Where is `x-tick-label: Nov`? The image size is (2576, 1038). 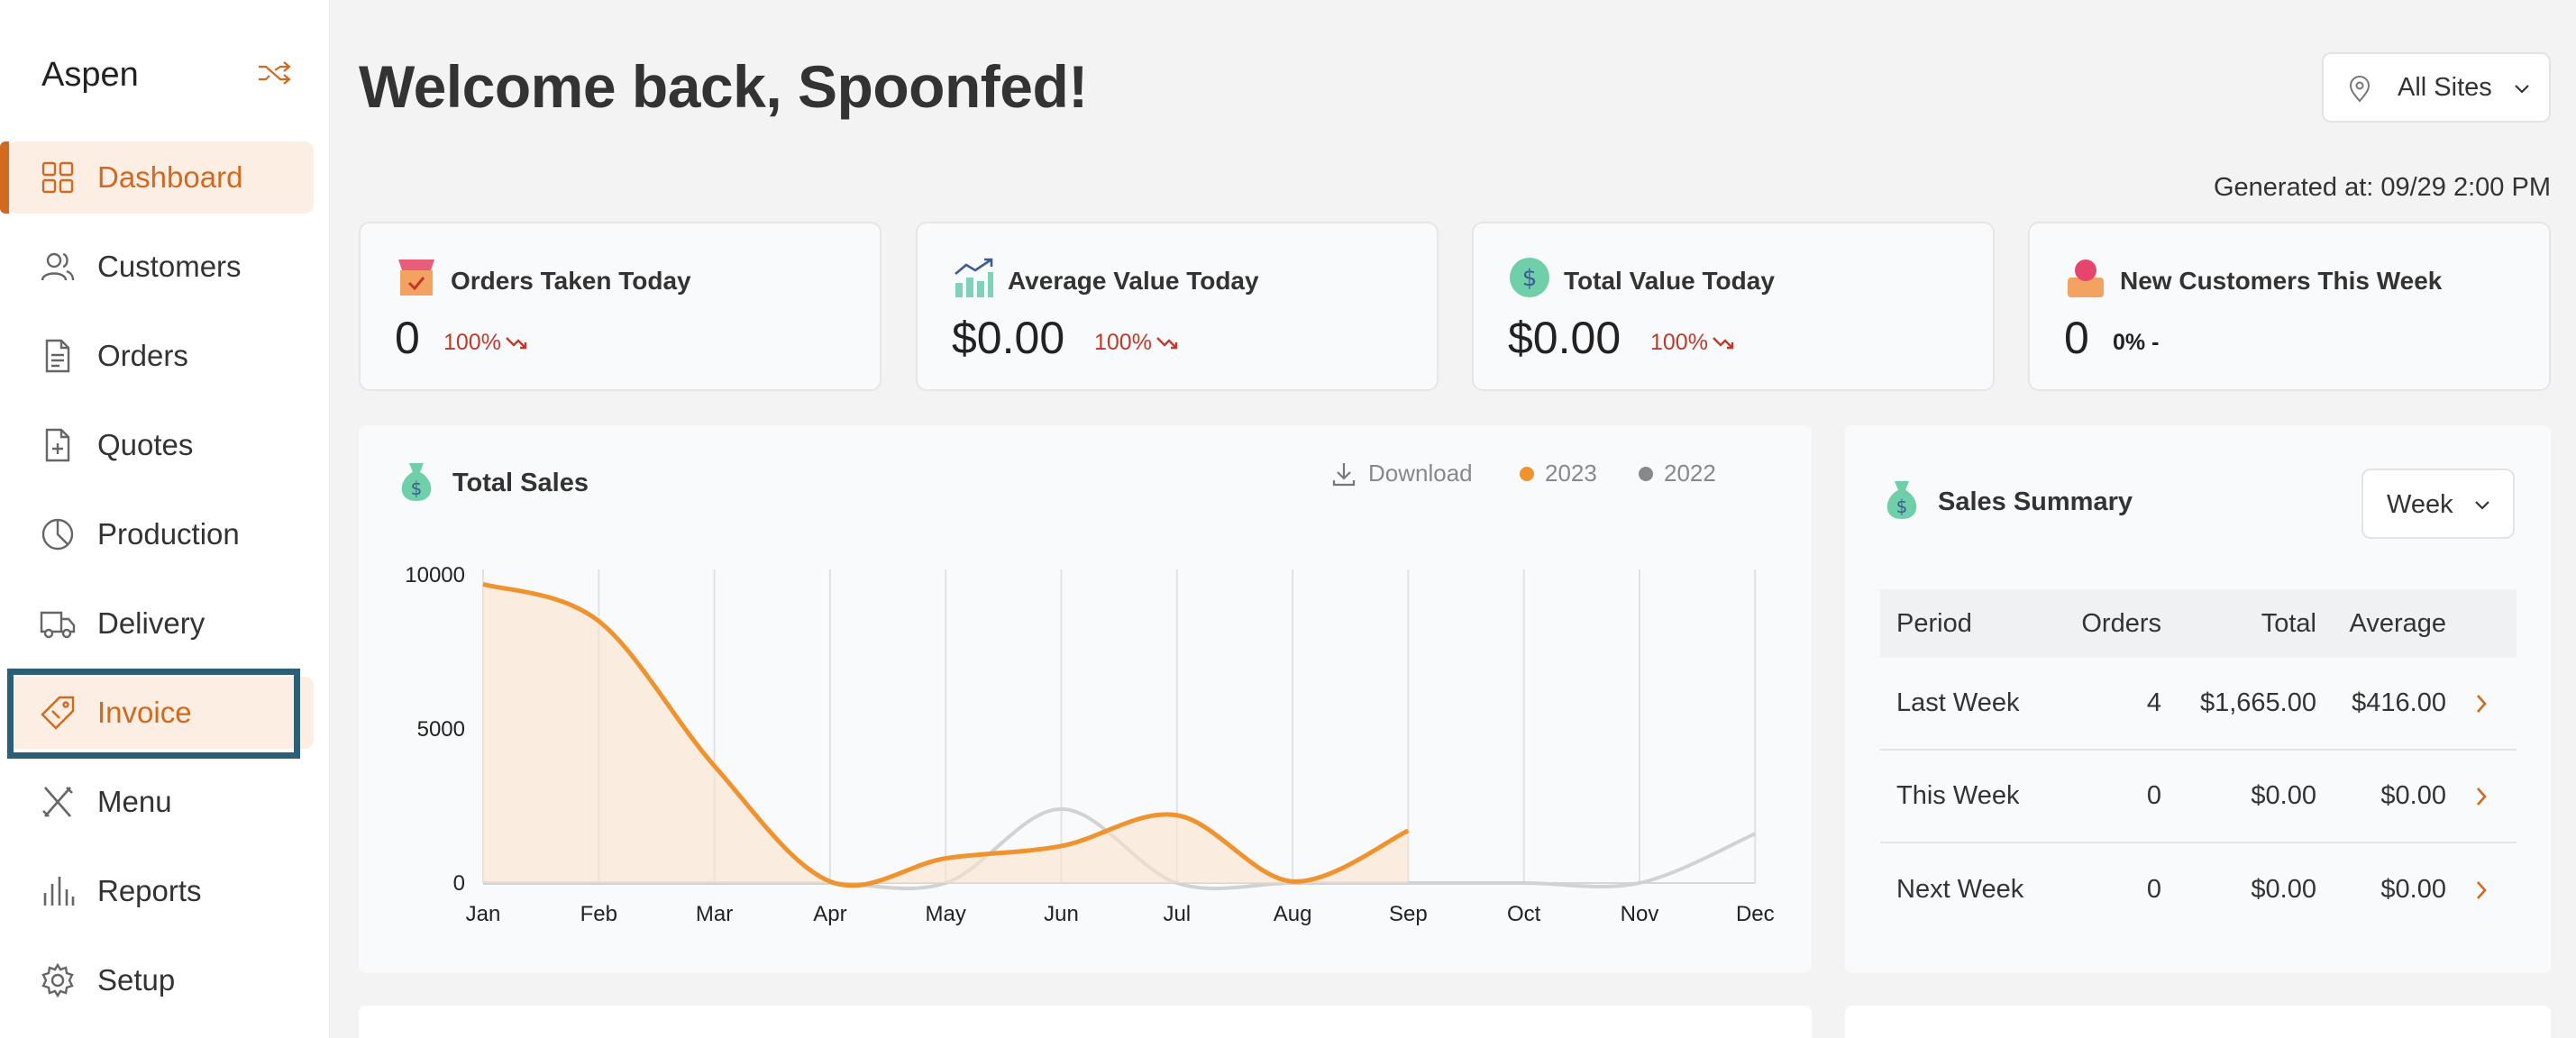 x-tick-label: Nov is located at coordinates (1640, 914).